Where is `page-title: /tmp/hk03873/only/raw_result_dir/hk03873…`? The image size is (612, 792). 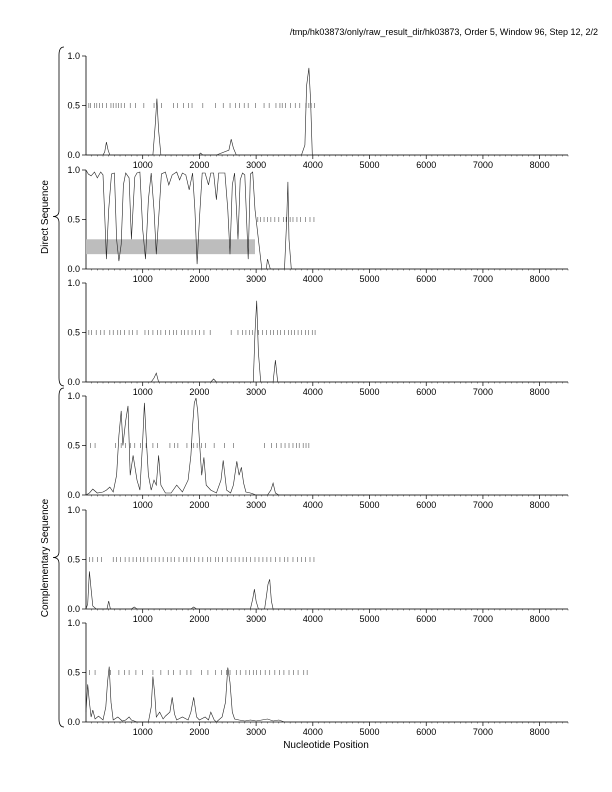
page-title: /tmp/hk03873/only/raw_result_dir/hk03873… is located at coordinates (443, 32).